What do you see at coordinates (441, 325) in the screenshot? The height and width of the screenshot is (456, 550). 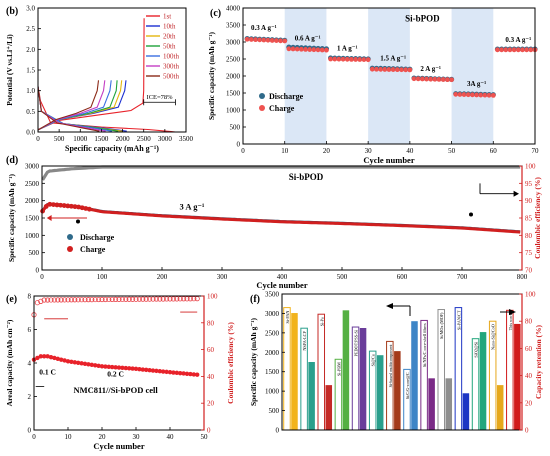 I see `panel-f-category-label: Si/MOx (MOF)` at bounding box center [441, 325].